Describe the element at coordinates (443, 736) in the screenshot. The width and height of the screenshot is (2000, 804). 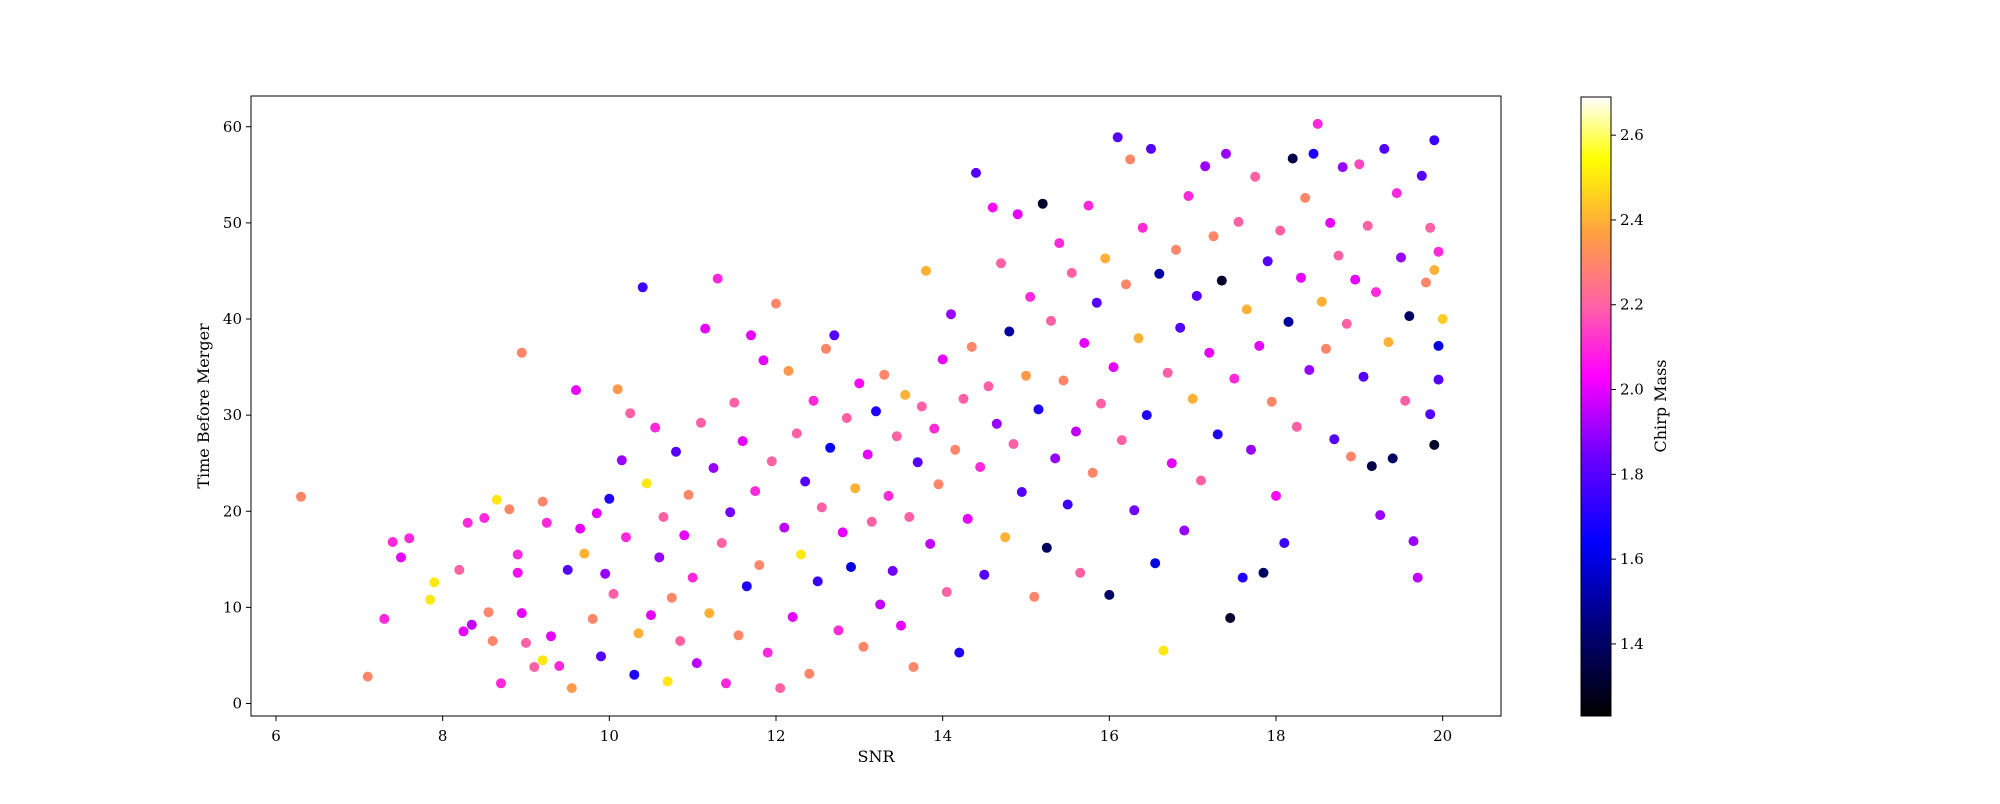
I see `x-tick-label: 8` at that location.